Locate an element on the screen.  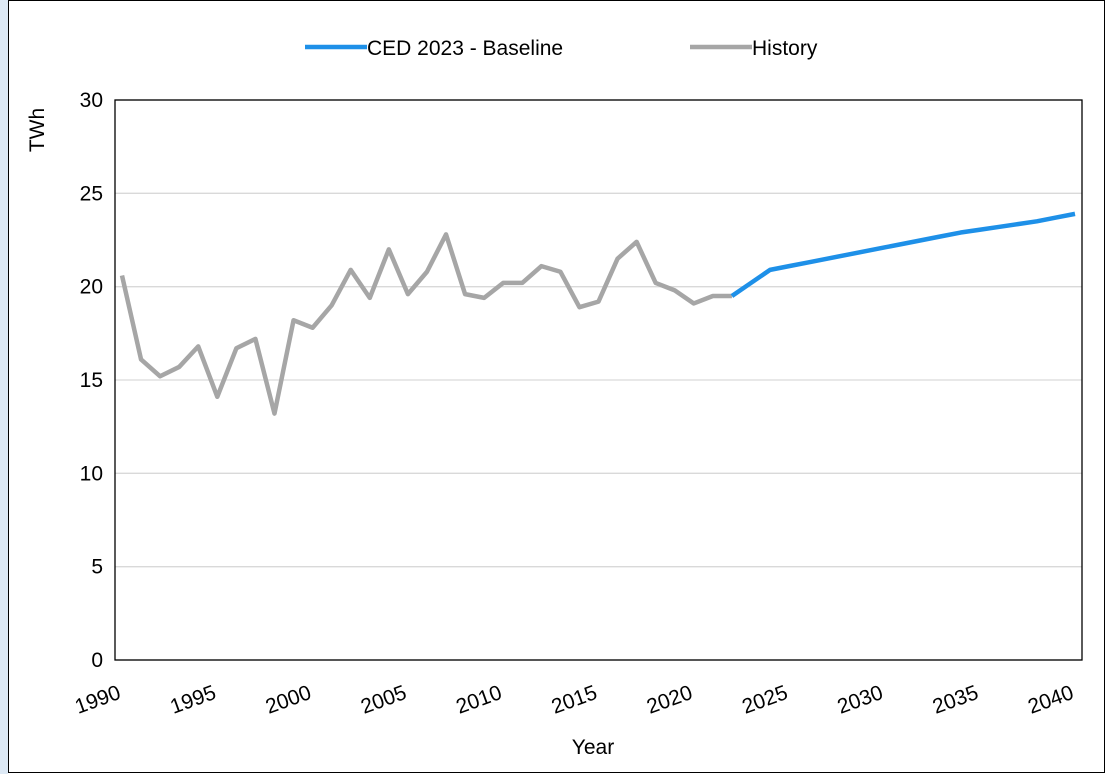
y-tick-label: 10 is located at coordinates (91, 473).